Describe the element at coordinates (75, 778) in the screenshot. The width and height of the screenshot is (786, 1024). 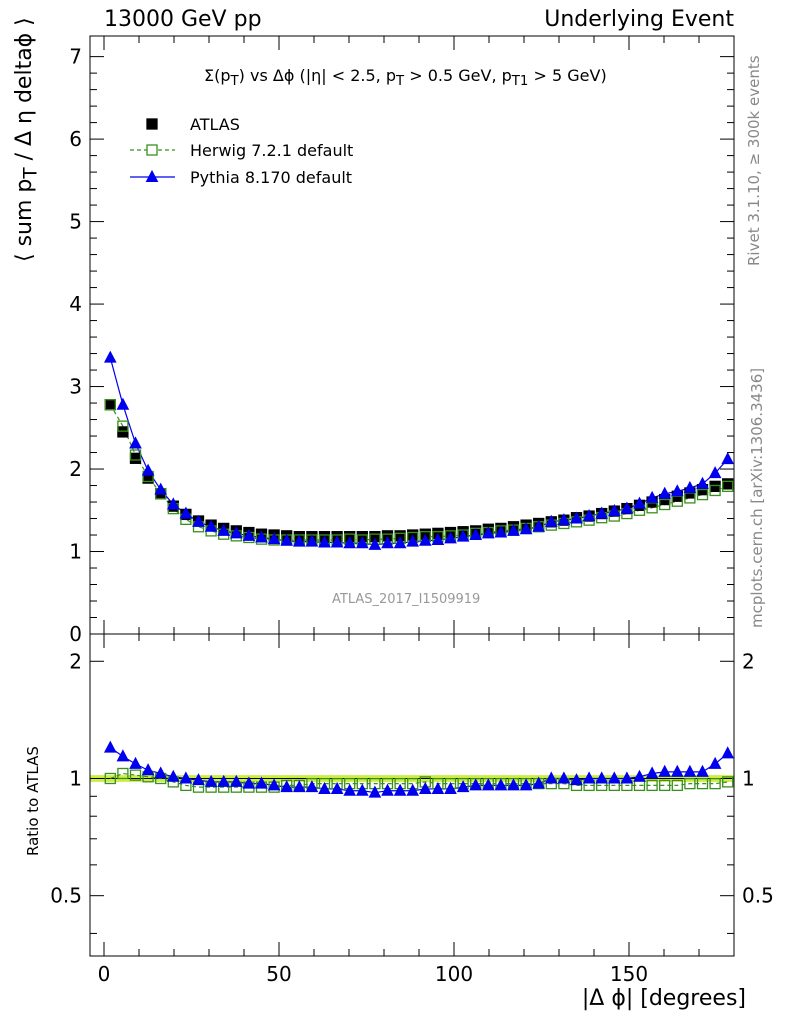
I see `ratio-y-tick-label: 1` at that location.